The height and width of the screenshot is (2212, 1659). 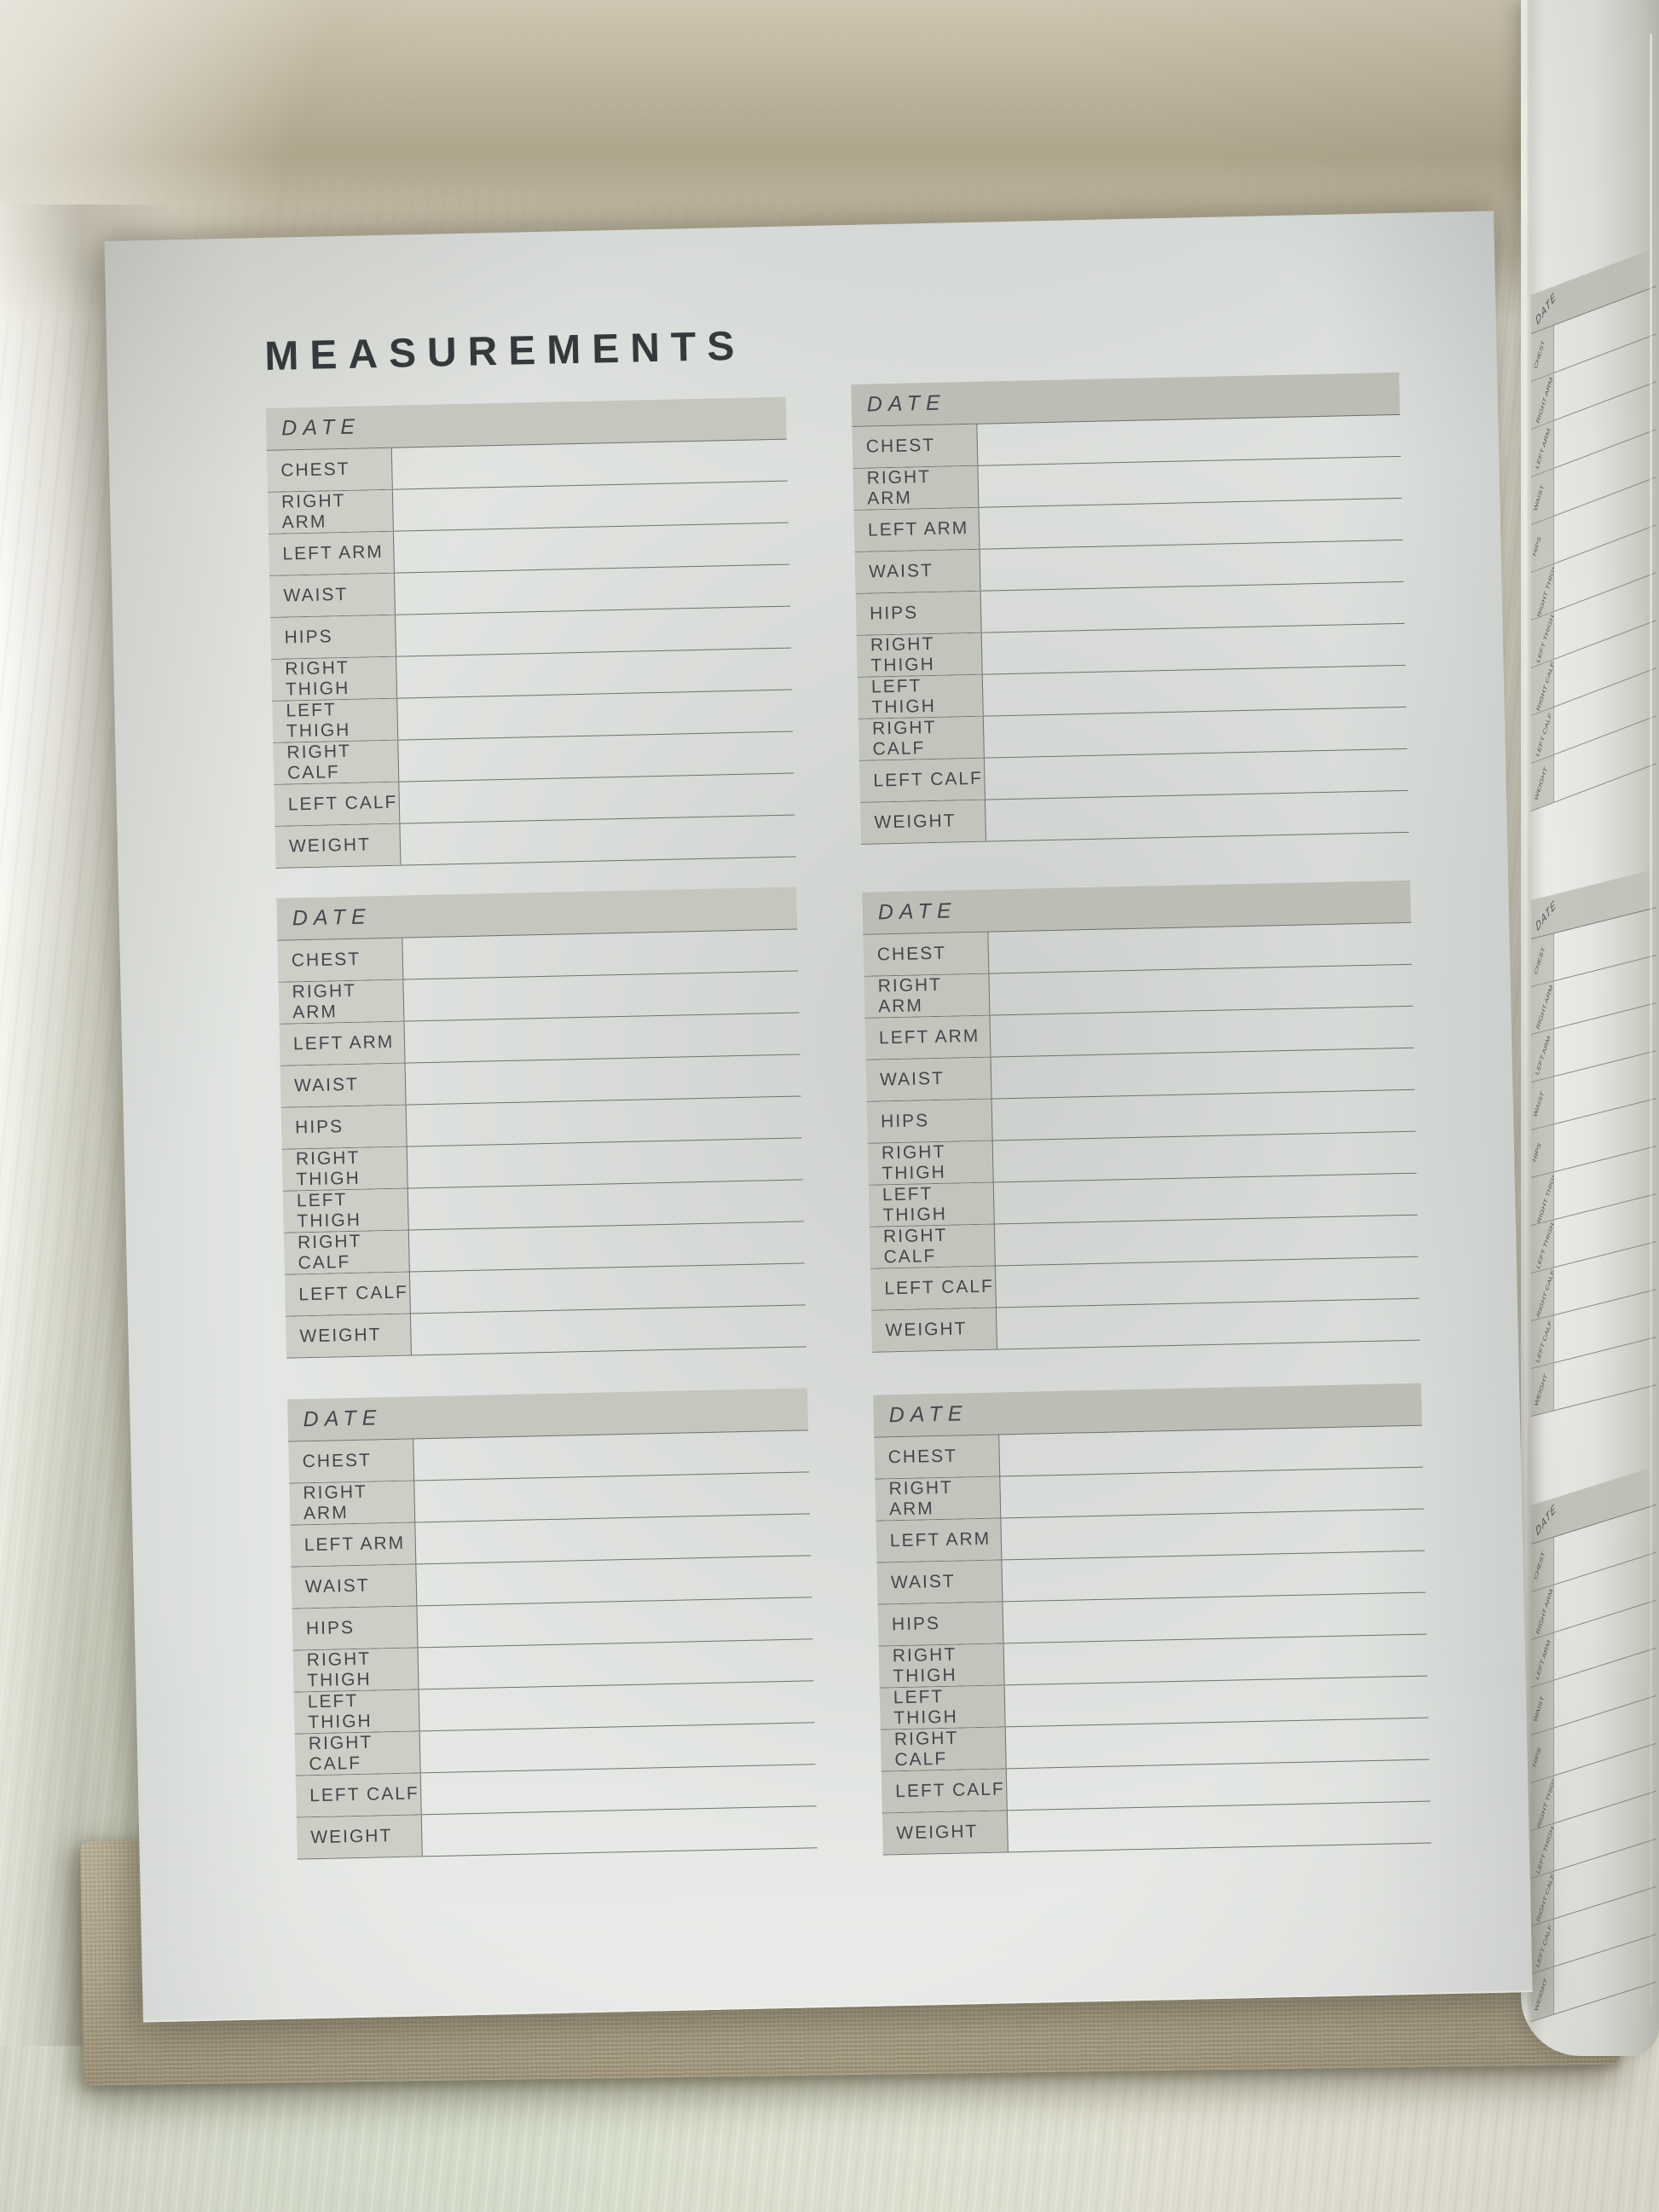 I want to click on page-title: MEASUREMENTS, so click(x=505, y=351).